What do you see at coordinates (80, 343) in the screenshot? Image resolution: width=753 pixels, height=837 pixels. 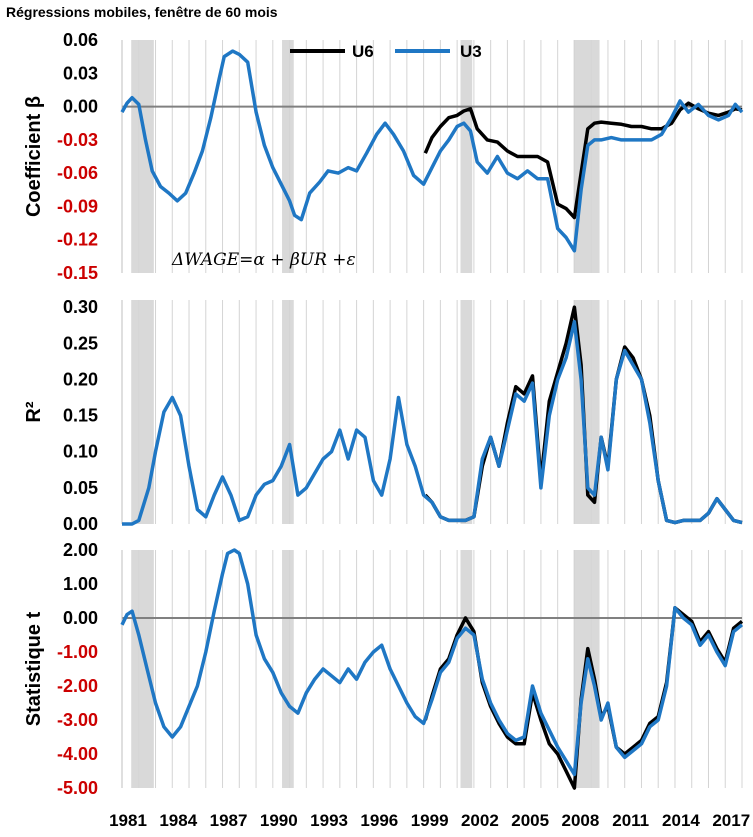 I see `y-tick-label: 0.25` at bounding box center [80, 343].